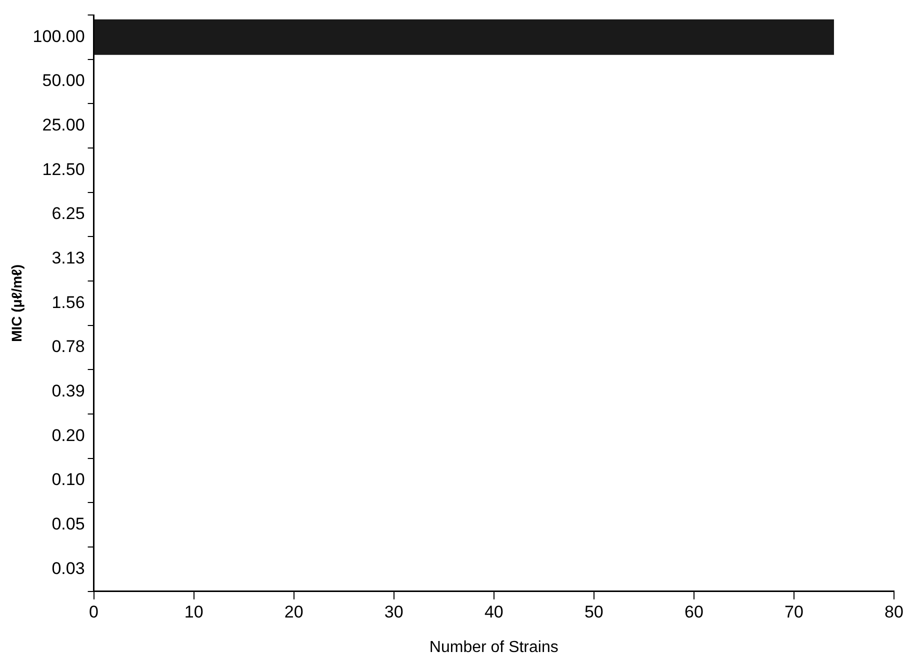 The width and height of the screenshot is (919, 671). I want to click on y-tick-label: 1.56, so click(68, 302).